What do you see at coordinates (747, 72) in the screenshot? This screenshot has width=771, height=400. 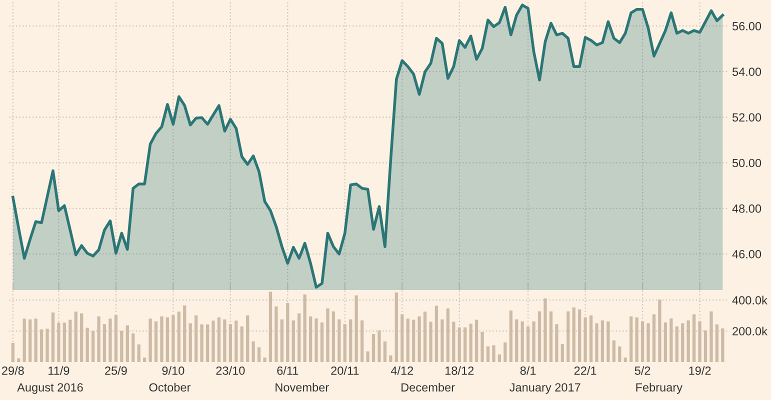 I see `y-tick-label: 54.00` at bounding box center [747, 72].